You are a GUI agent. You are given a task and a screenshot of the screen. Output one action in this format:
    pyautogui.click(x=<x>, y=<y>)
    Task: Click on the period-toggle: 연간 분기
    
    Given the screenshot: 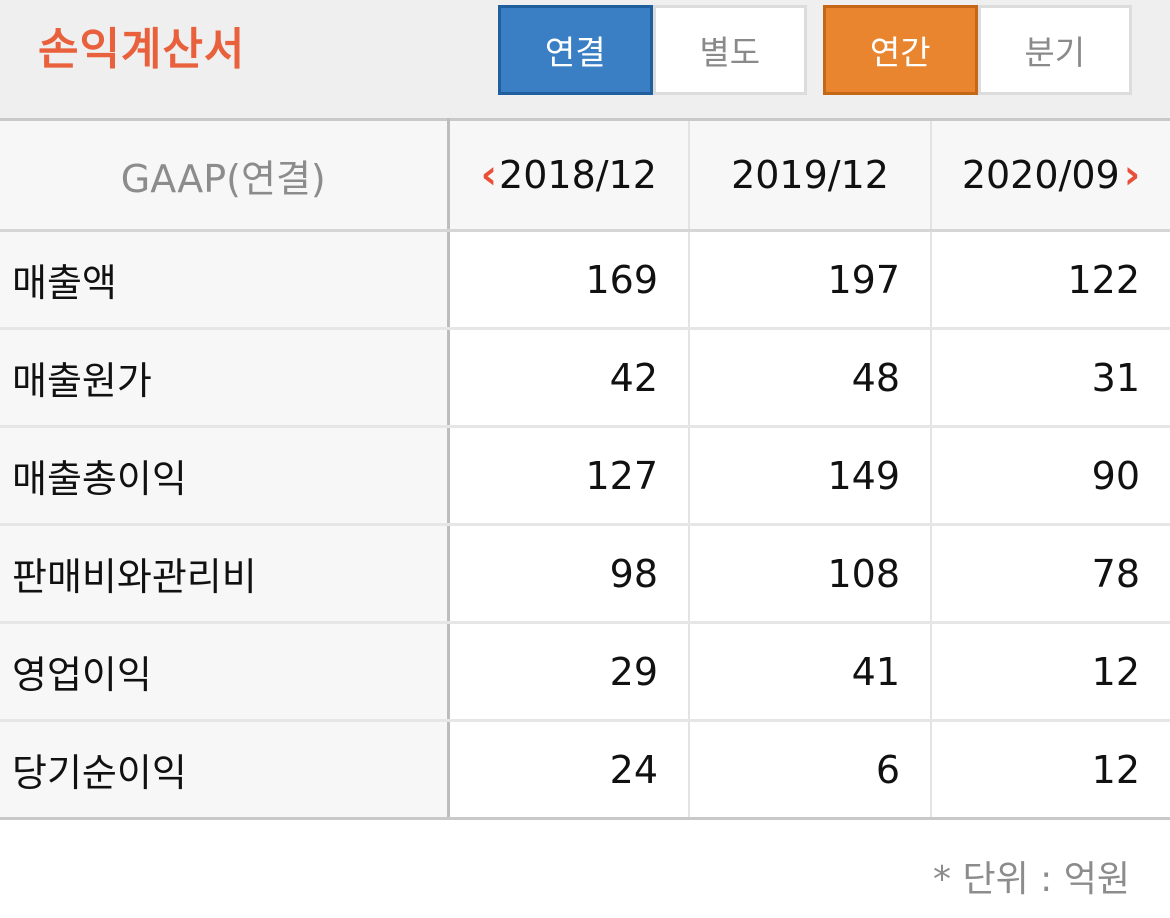 What is the action you would take?
    pyautogui.click(x=977, y=50)
    